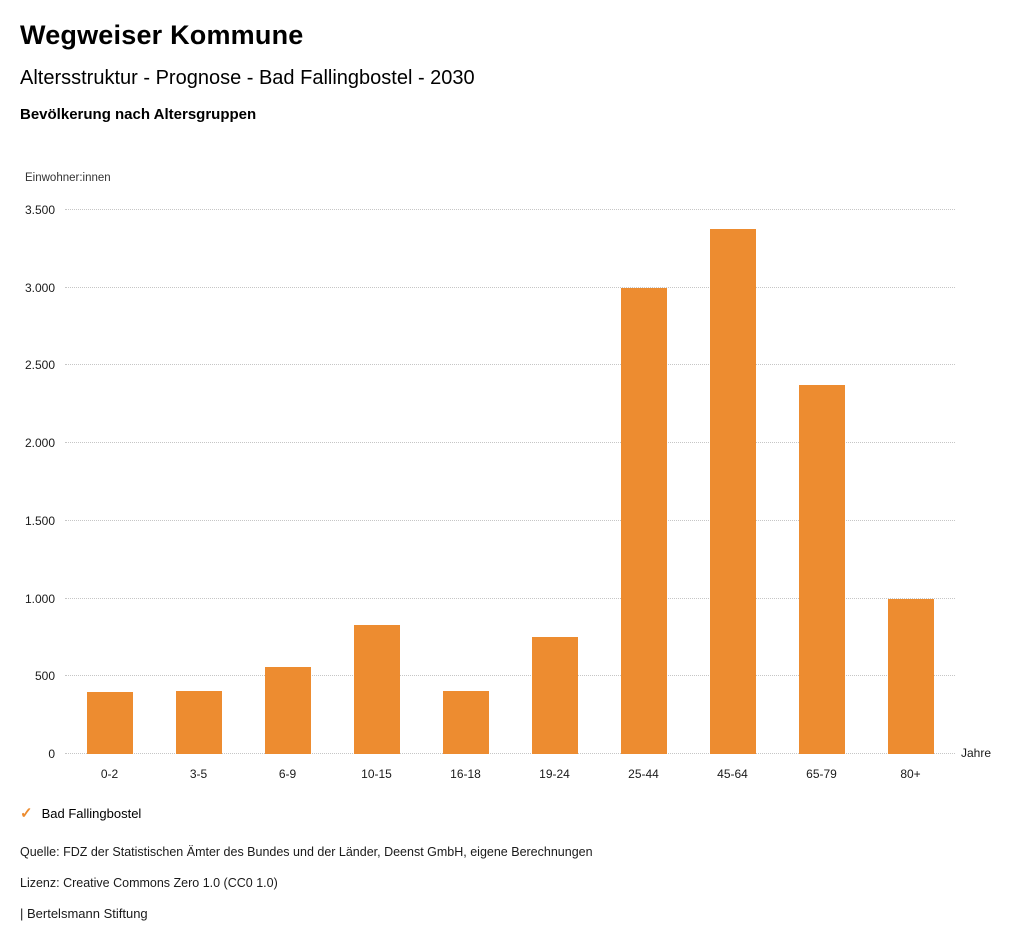  Describe the element at coordinates (162, 35) in the screenshot. I see `page-title: Wegweiser Kommune` at that location.